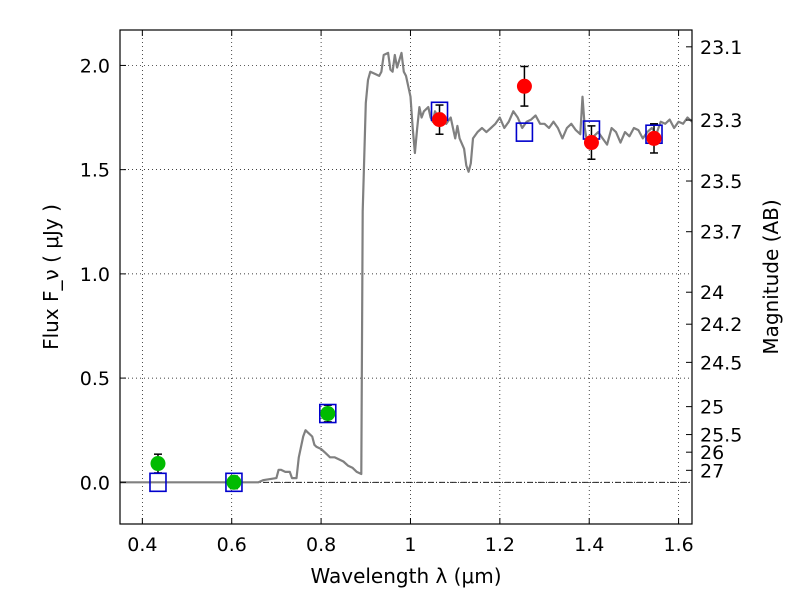 Image resolution: width=800 pixels, height=600 pixels. I want to click on y-axis-ticks: 0.0 0.5 1.0 1.5 2.0, so click(103, 274).